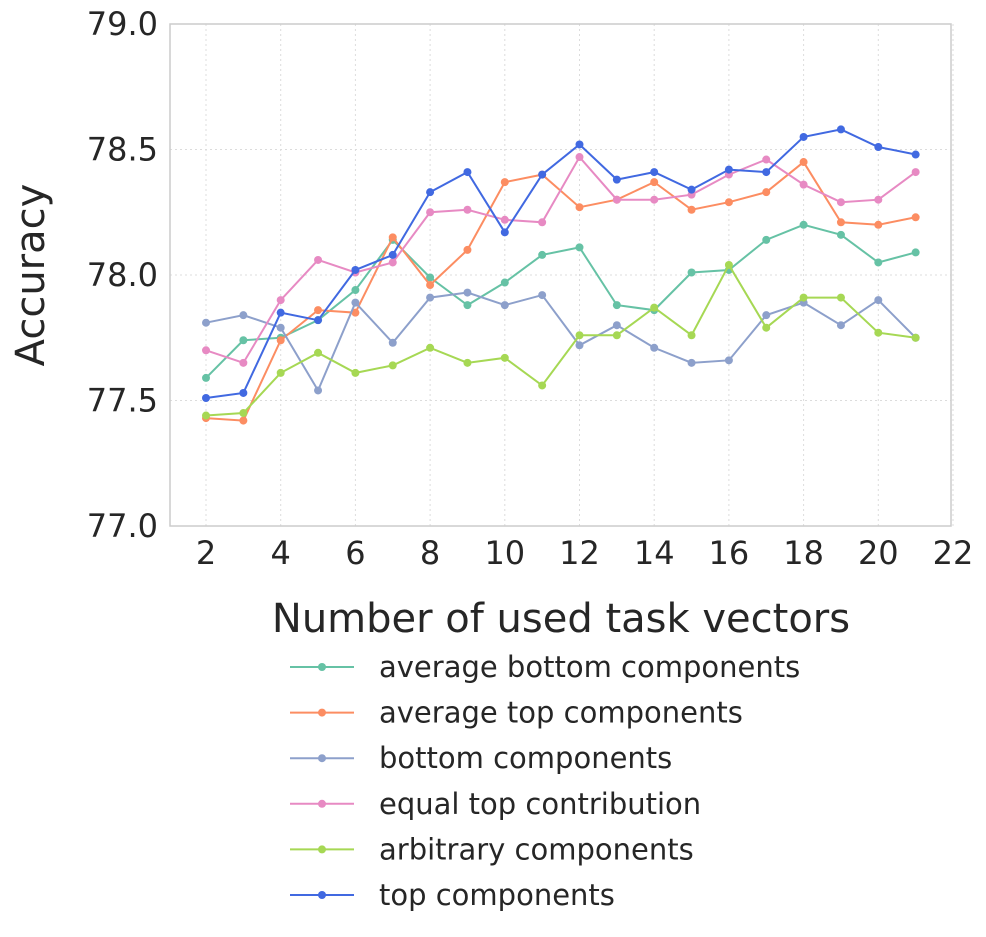 The height and width of the screenshot is (937, 986). Describe the element at coordinates (122, 526) in the screenshot. I see `y-tick-label: 77.0` at that location.